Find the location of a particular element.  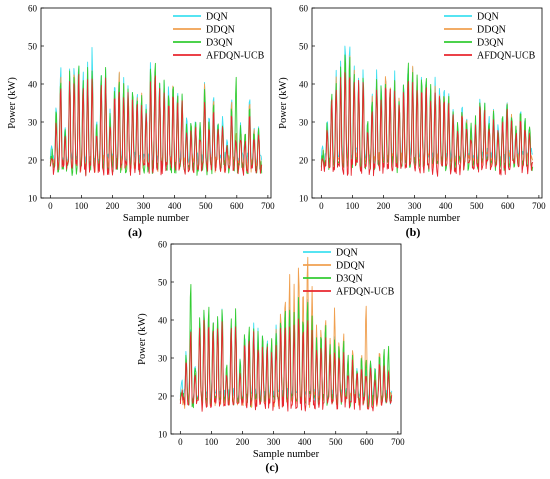

panel-label: (a) is located at coordinates (135, 232).